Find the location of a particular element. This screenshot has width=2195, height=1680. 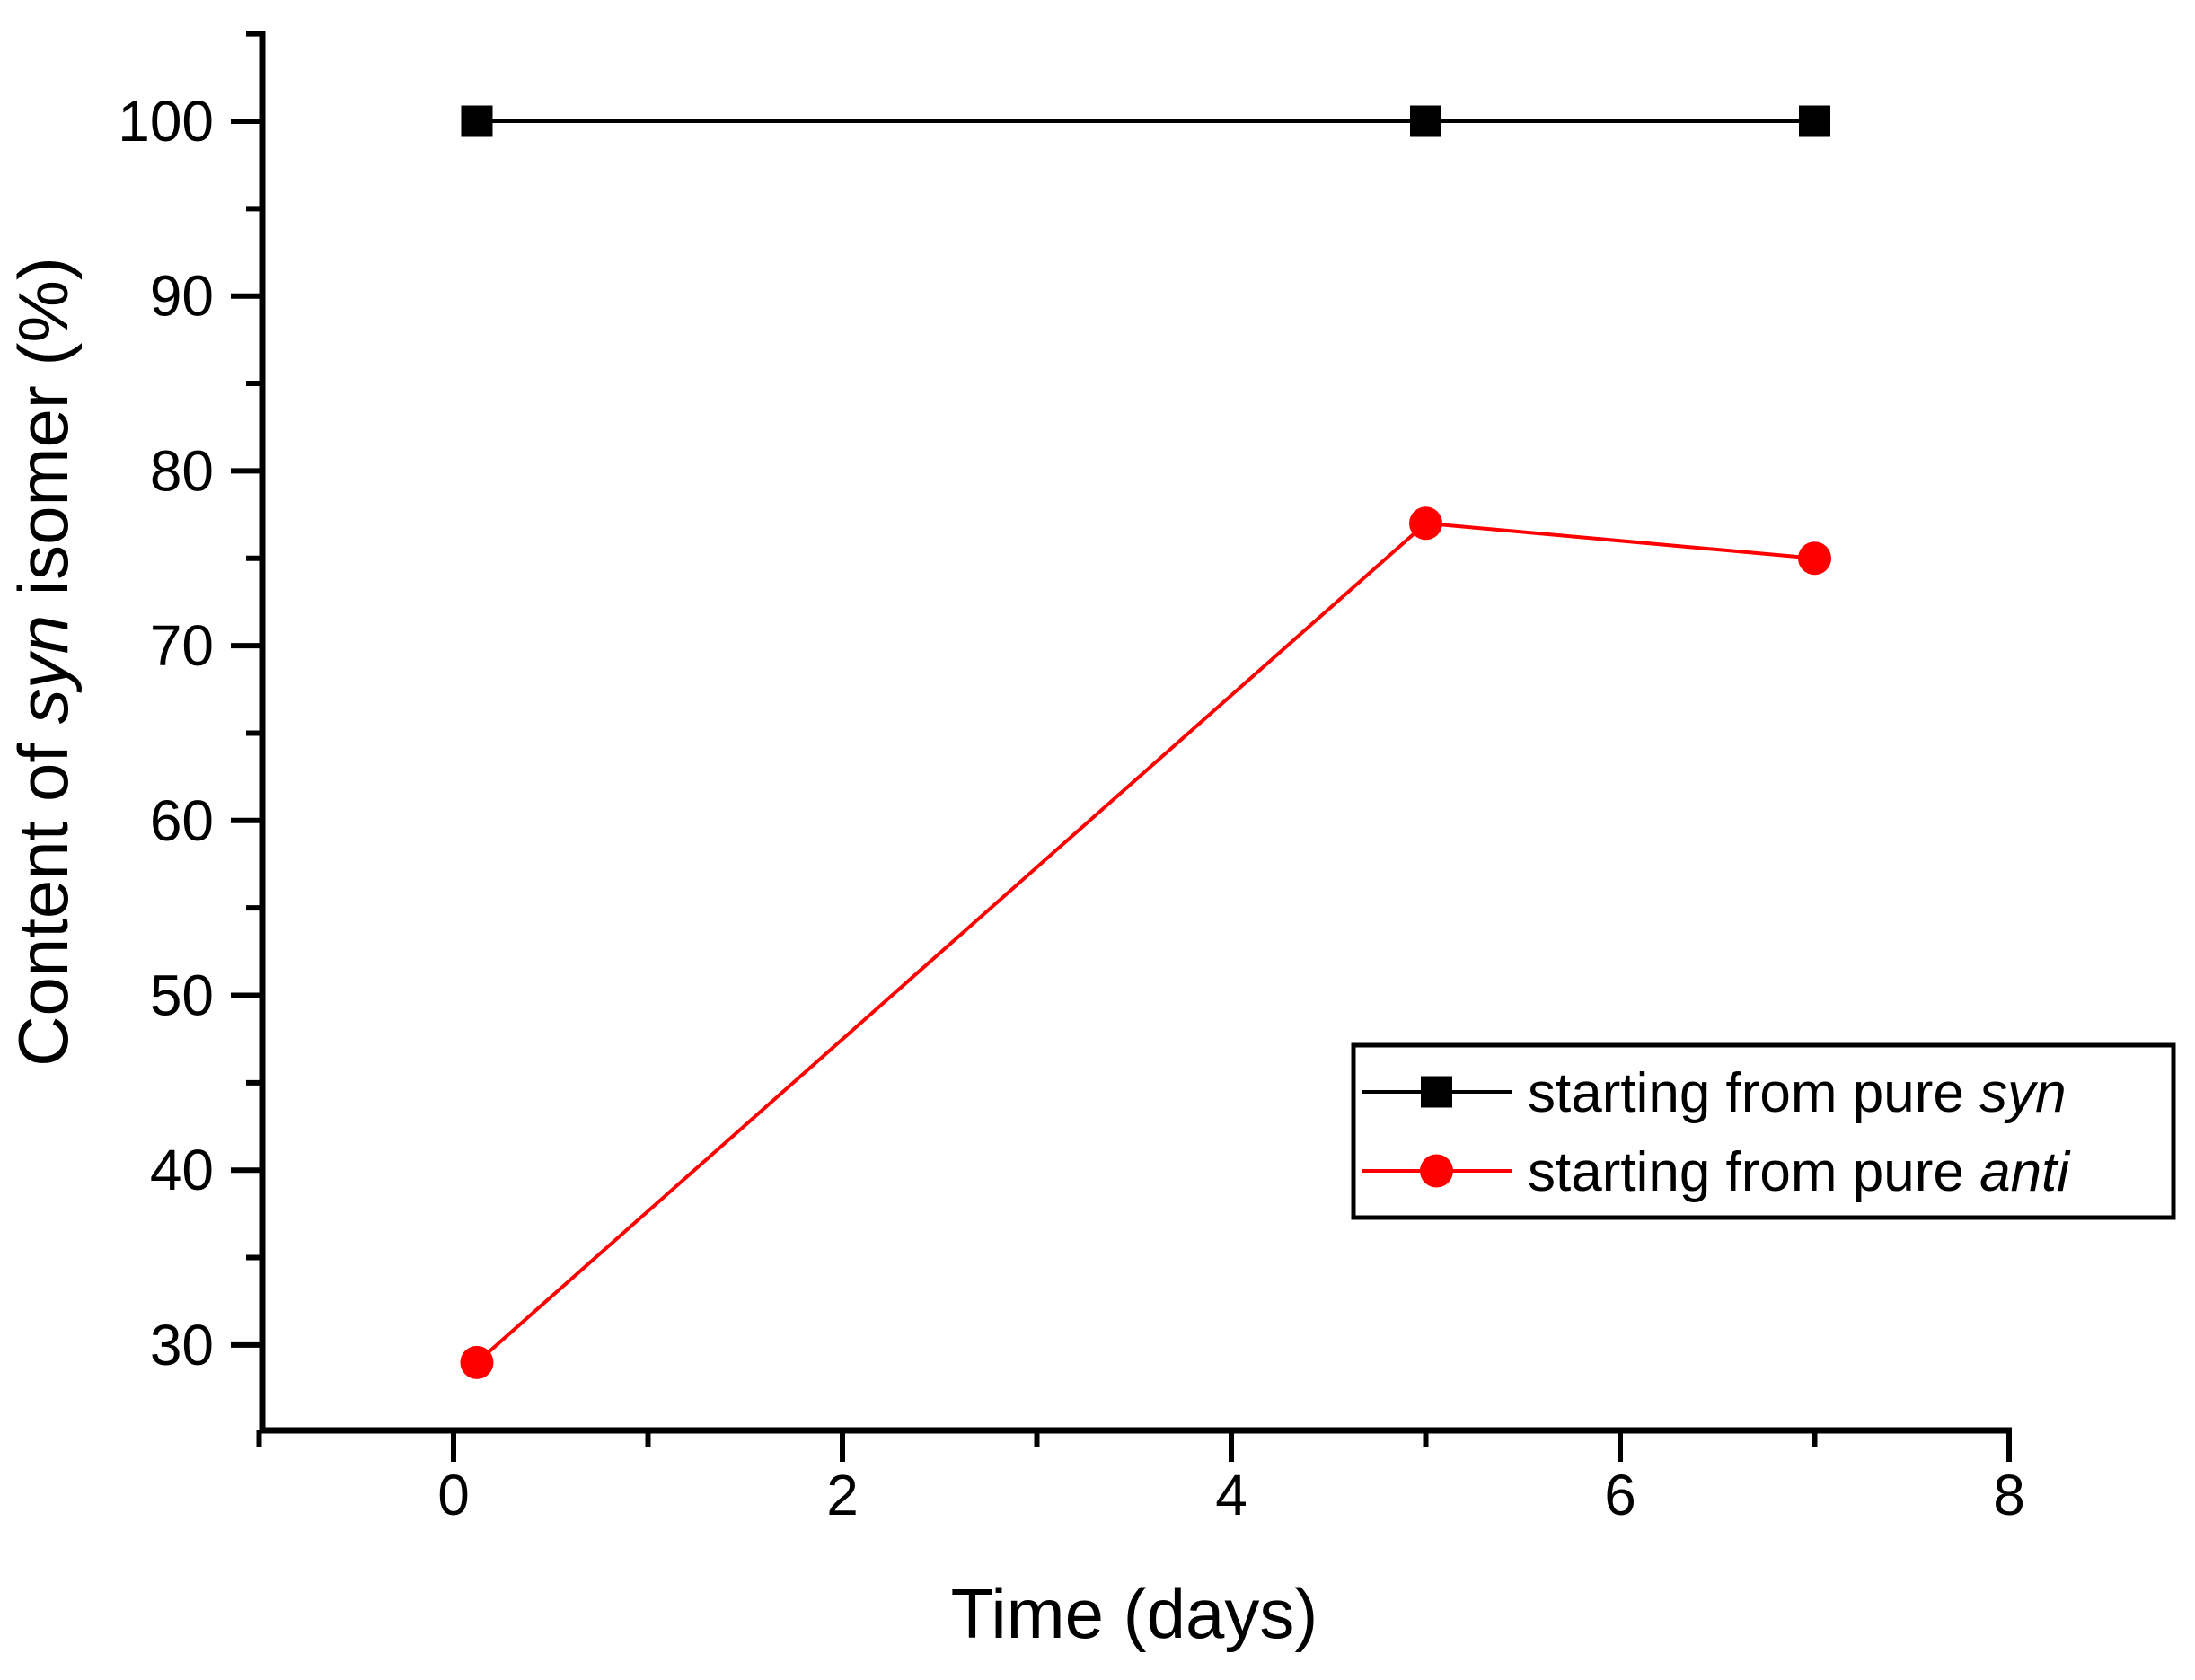

y-tick-label: 100 is located at coordinates (166, 122).